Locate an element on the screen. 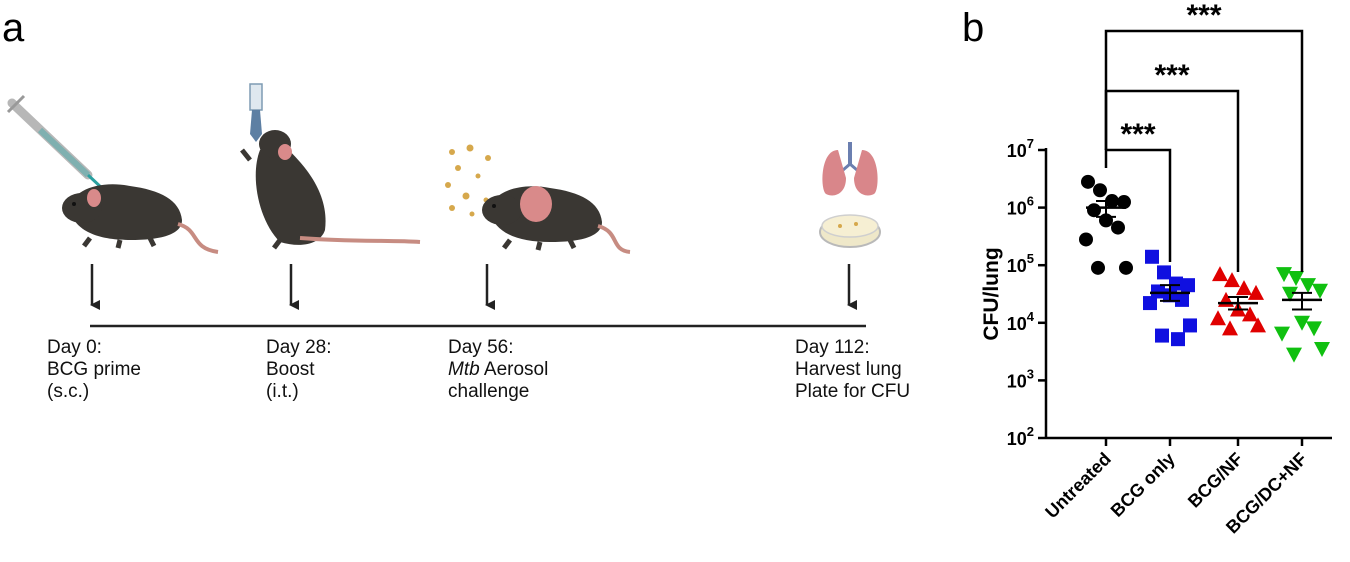 This screenshot has height=562, width=1350. step-day: Day 0: is located at coordinates (74, 347).